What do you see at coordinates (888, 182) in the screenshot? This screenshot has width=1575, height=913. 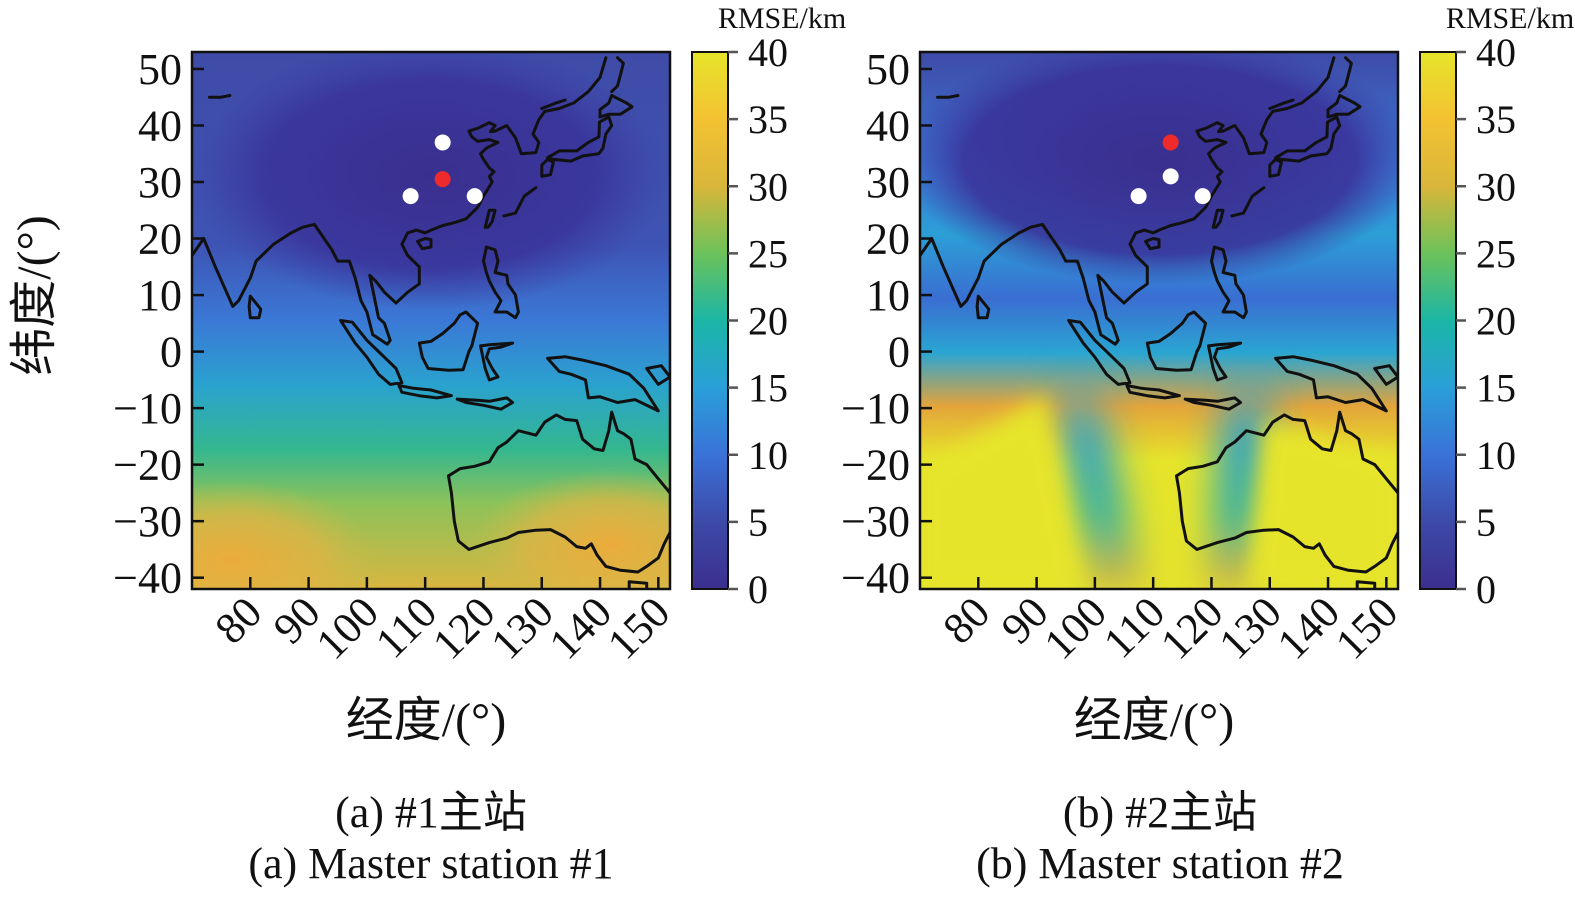 I see `y-tick-label-b-2: 30` at bounding box center [888, 182].